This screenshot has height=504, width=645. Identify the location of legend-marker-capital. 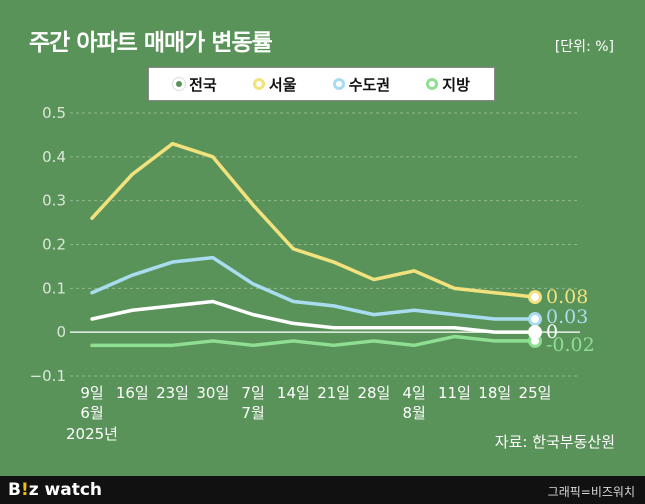
(338, 84).